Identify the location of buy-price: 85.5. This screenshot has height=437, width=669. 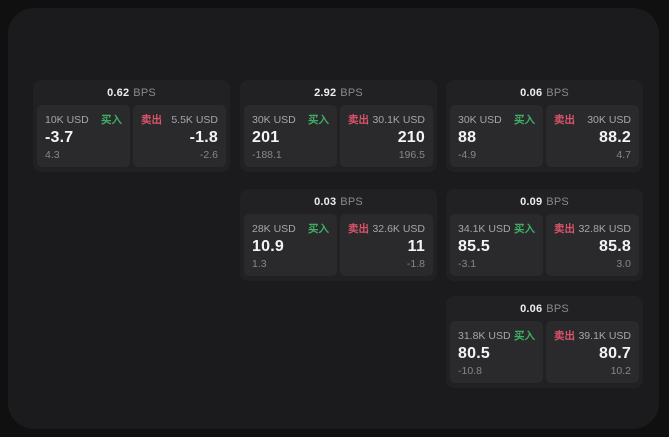
(474, 246).